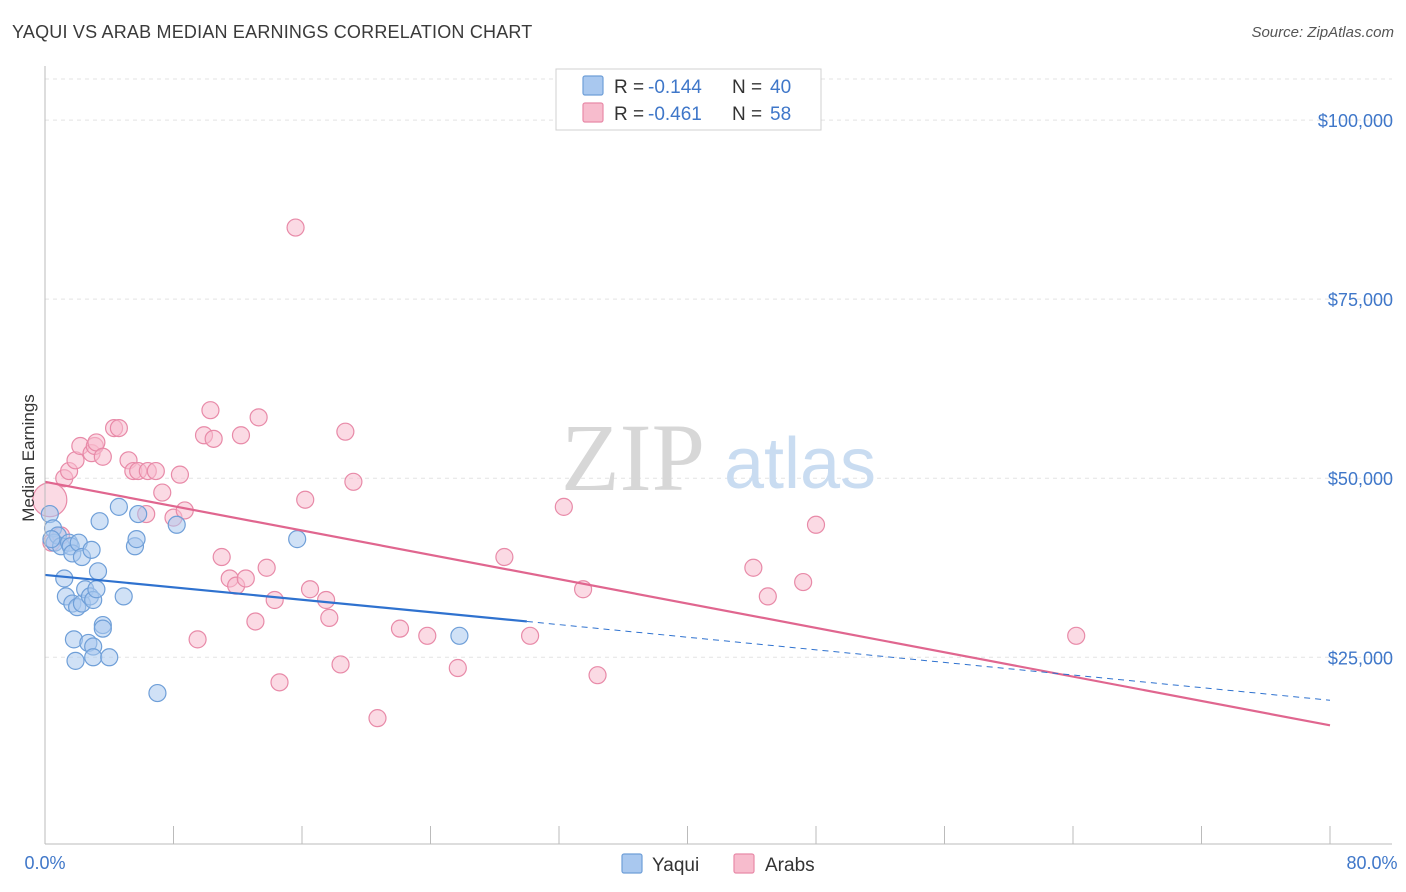 This screenshot has height=892, width=1406. I want to click on source-label: Source: ZipAtlas.com, so click(1322, 32).